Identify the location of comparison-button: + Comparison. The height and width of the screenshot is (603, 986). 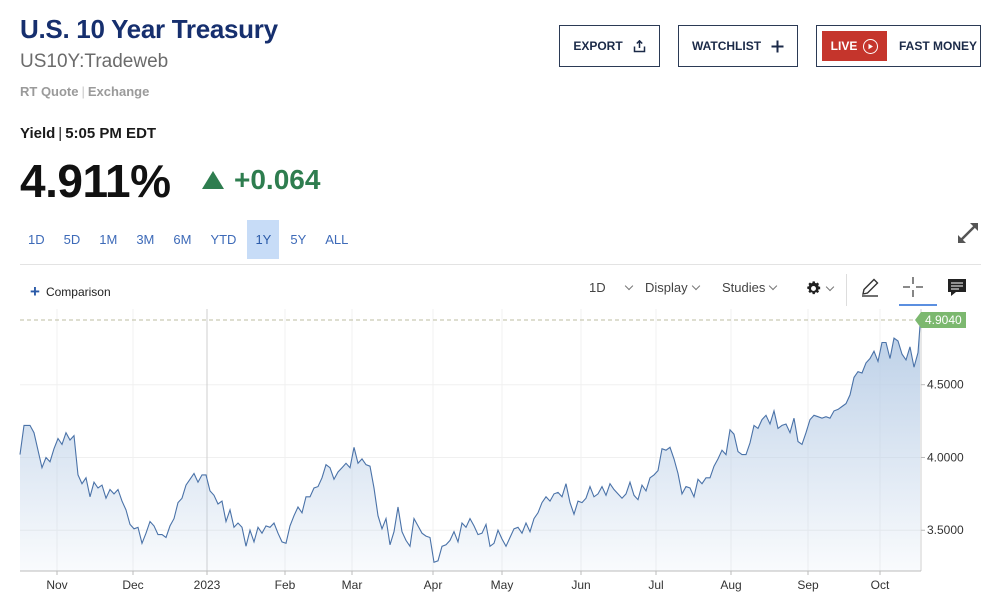
(70, 291).